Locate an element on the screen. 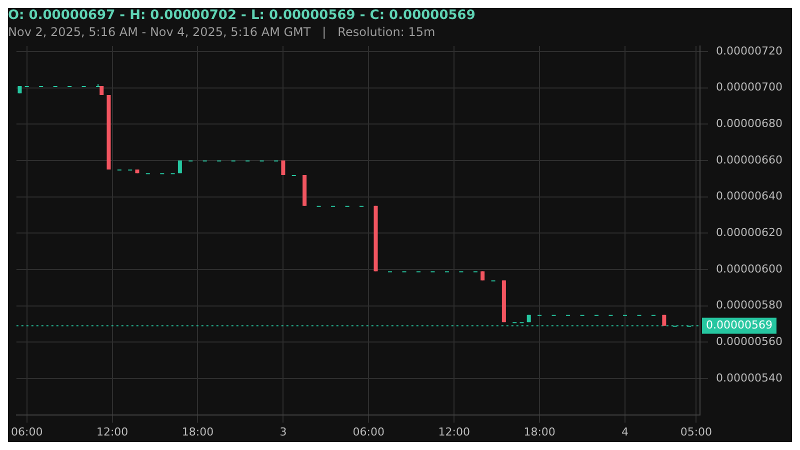 This screenshot has width=800, height=450. y-tick-label: 0.00000720 is located at coordinates (749, 51).